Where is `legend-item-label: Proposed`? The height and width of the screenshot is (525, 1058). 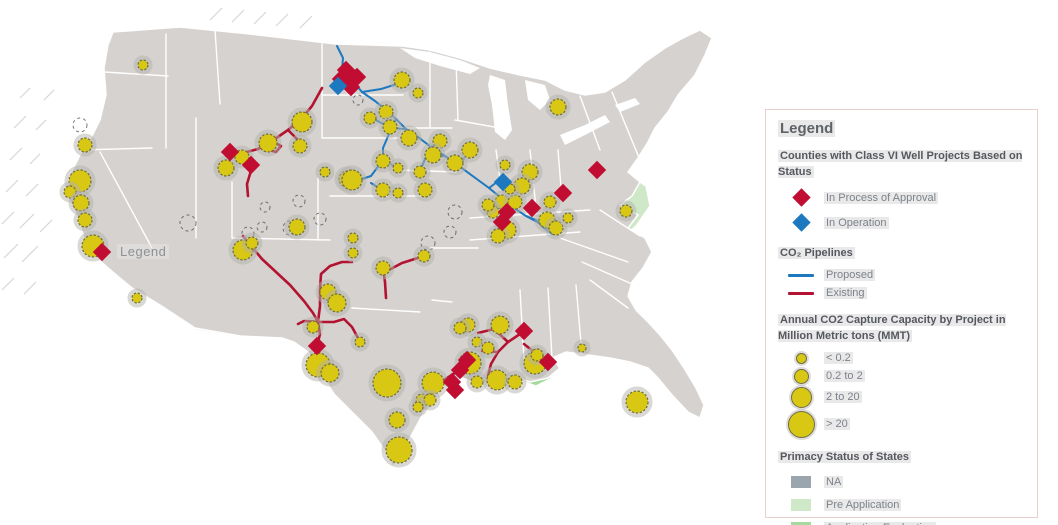 legend-item-label: Proposed is located at coordinates (850, 275).